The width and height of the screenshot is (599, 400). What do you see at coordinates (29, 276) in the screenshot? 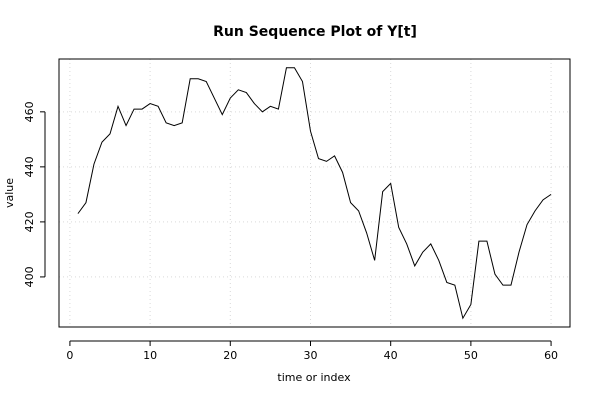
I see `y-tick-label: 400` at bounding box center [29, 276].